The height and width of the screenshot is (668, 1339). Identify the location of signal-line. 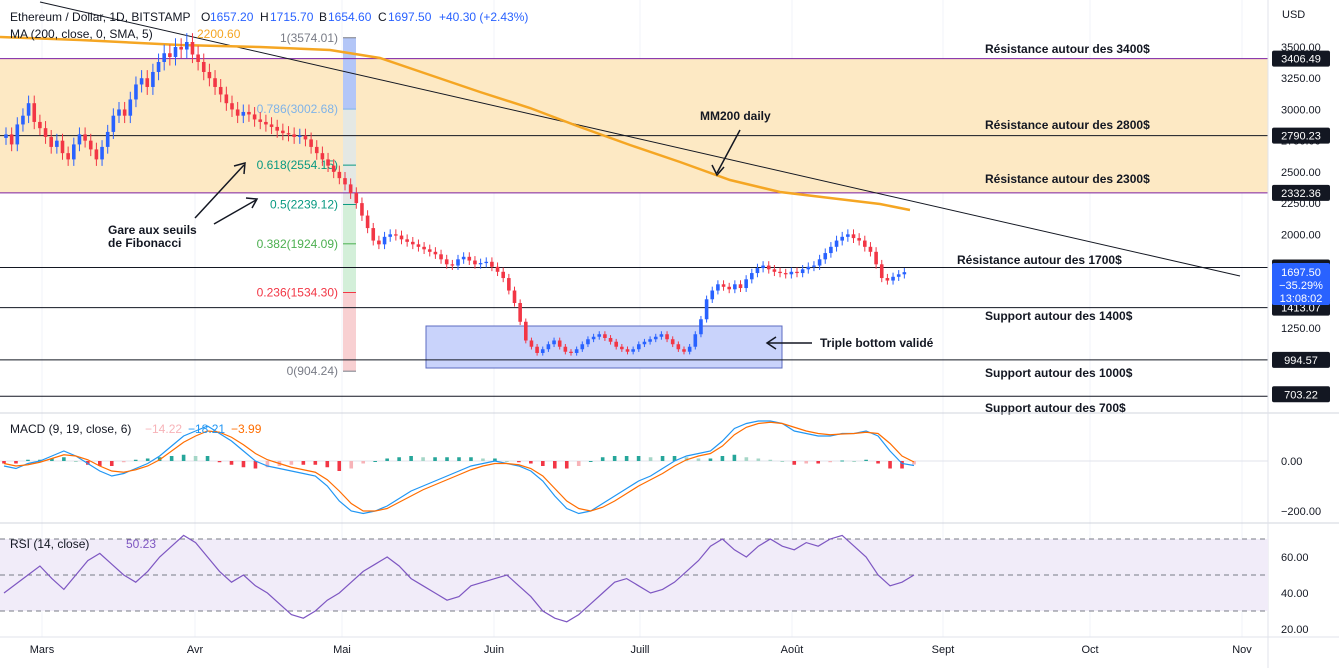
(459, 466).